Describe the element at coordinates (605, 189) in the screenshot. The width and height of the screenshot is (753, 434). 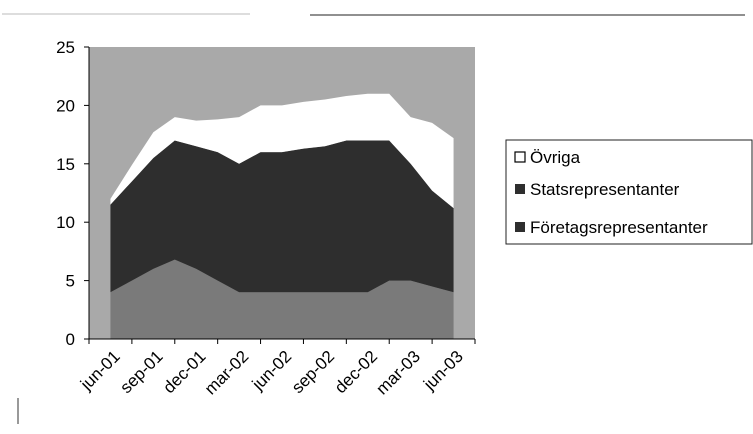
I see `legend-label-statsrepresentanter: Statsrepresentanter` at that location.